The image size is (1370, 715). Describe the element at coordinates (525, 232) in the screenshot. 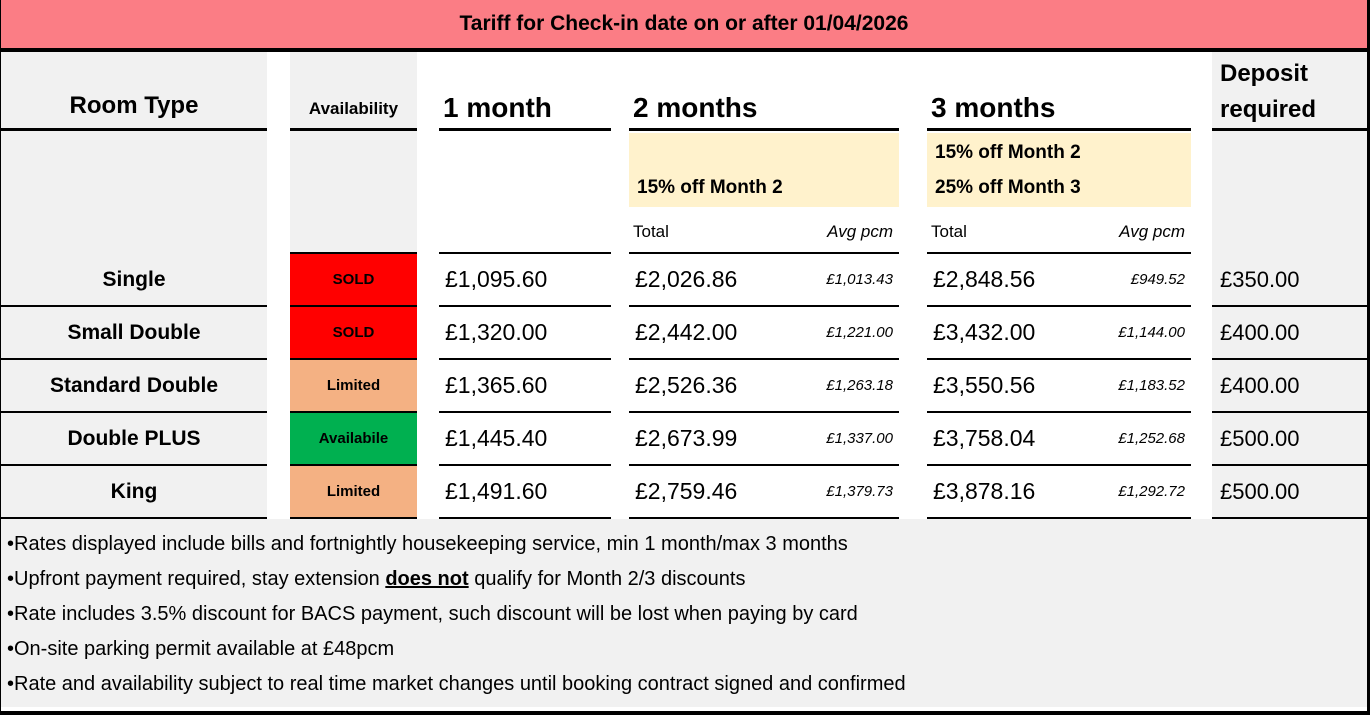

I see `month1-column-spacer` at that location.